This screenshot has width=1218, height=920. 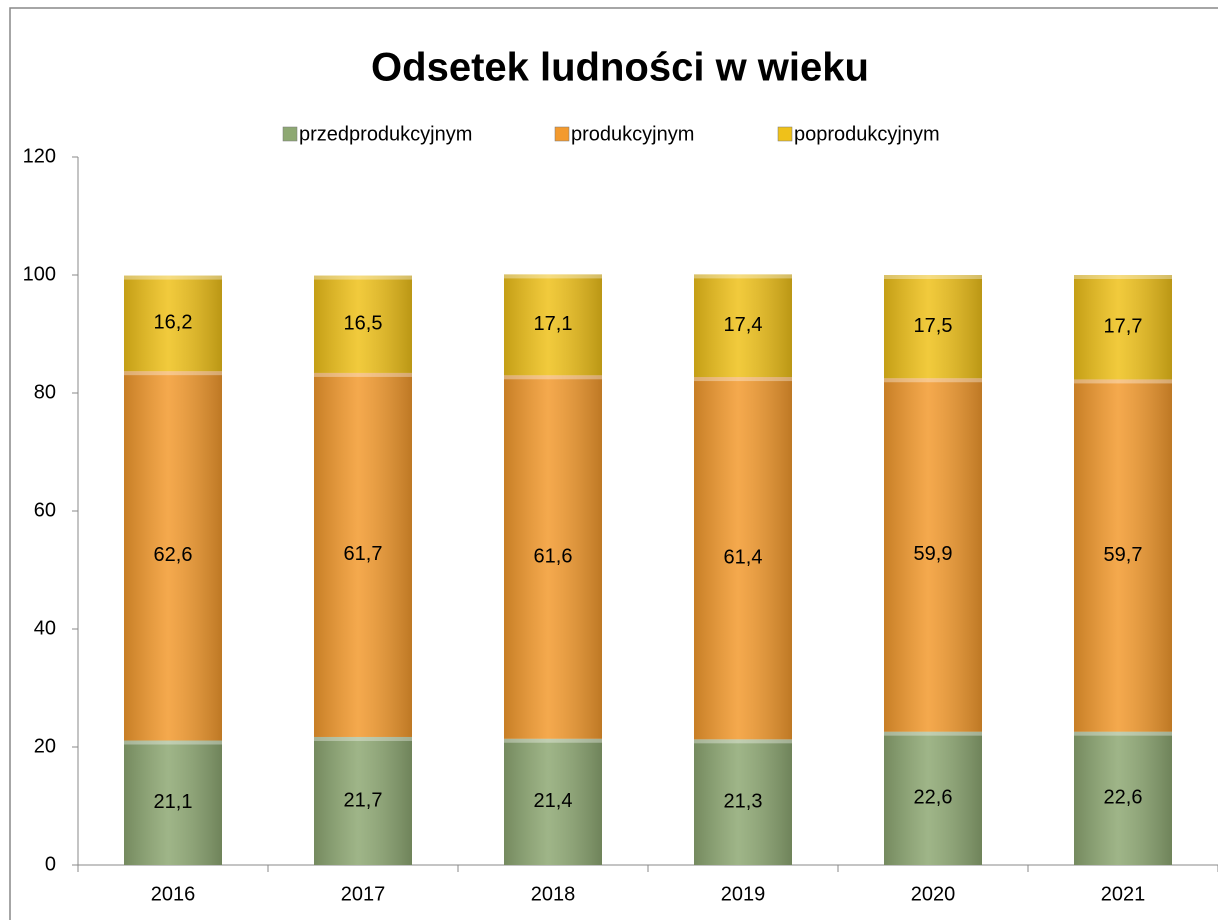 I want to click on data-label: 59,9, so click(x=933, y=554).